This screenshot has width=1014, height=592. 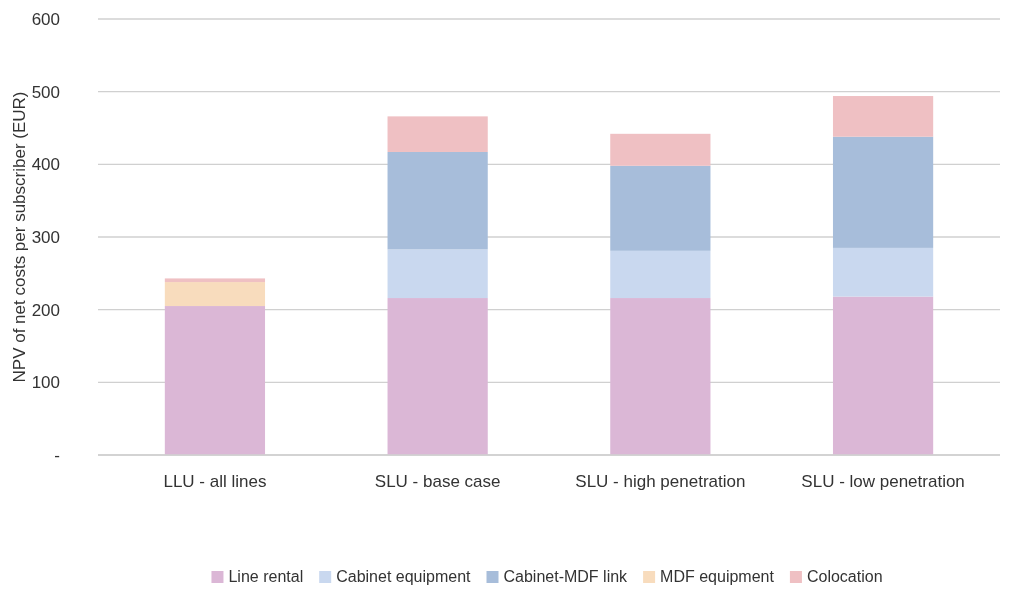 I want to click on y-axis-title: NPV of net costs per subscriber (EUR), so click(x=19, y=237).